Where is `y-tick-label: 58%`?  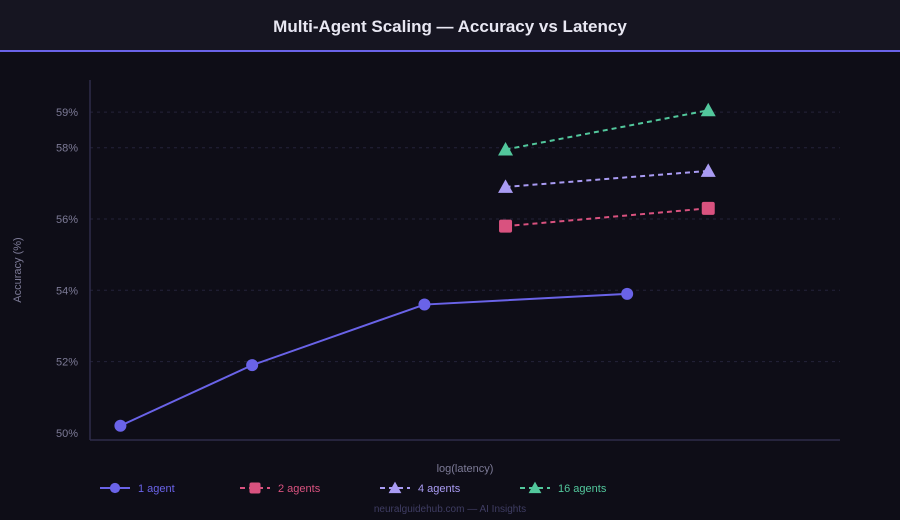
y-tick-label: 58% is located at coordinates (67, 149).